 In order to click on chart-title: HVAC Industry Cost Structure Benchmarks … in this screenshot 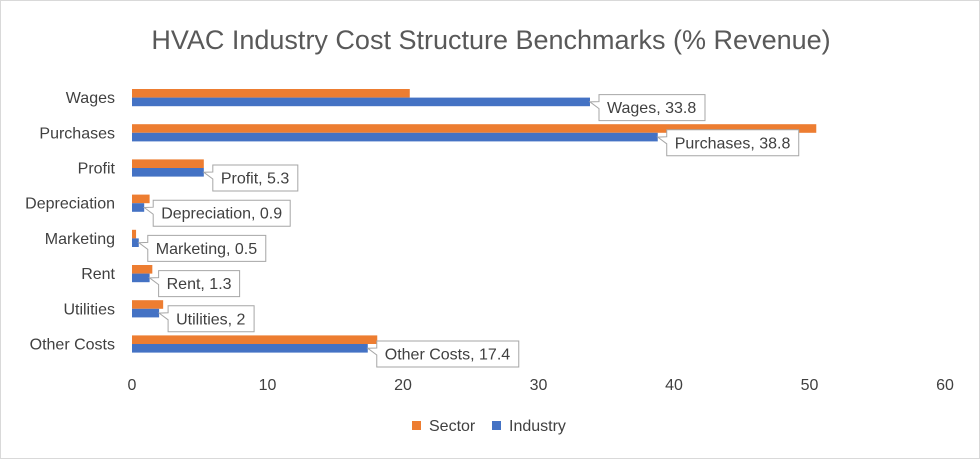, I will do `click(490, 40)`.